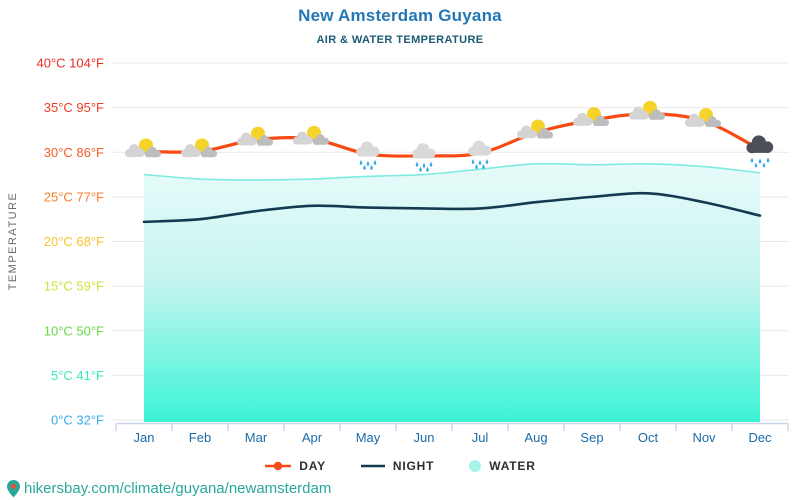 The image size is (800, 500). I want to click on legend-item-day: DAY, so click(295, 466).